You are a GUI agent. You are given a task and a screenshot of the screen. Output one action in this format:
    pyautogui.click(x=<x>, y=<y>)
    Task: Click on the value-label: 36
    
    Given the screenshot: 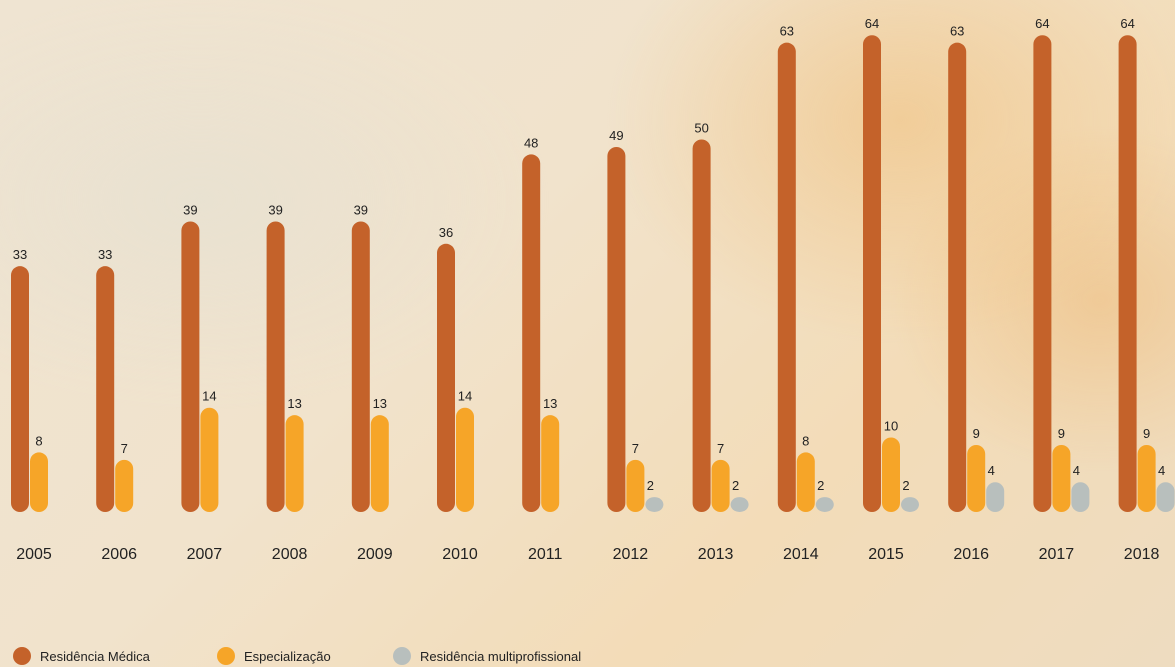 What is the action you would take?
    pyautogui.click(x=446, y=232)
    